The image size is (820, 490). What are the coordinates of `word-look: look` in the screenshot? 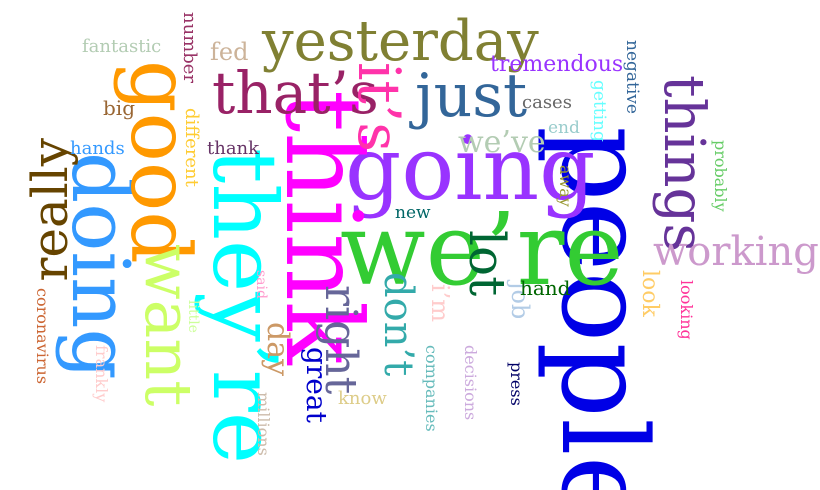 It's located at (649, 293).